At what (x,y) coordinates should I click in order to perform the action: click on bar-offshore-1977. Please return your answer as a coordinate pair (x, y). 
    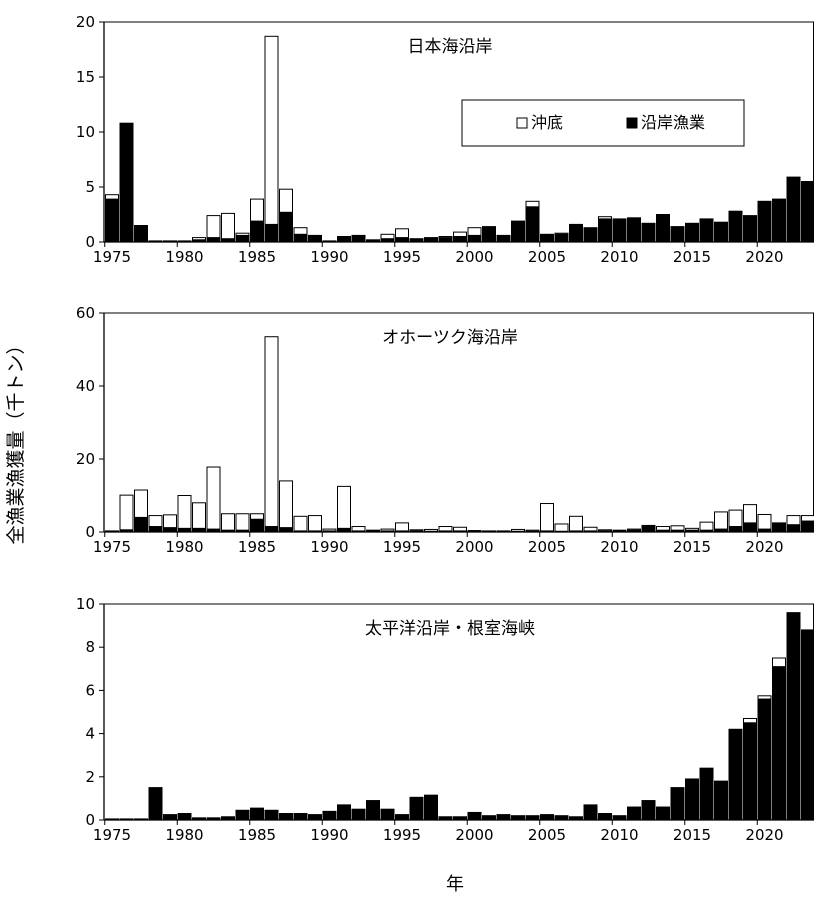
    Looking at the image, I should click on (141, 503).